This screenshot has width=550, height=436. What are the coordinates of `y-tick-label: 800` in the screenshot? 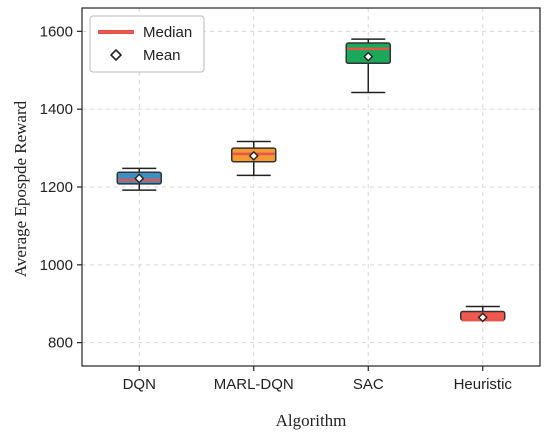 It's located at (60, 343).